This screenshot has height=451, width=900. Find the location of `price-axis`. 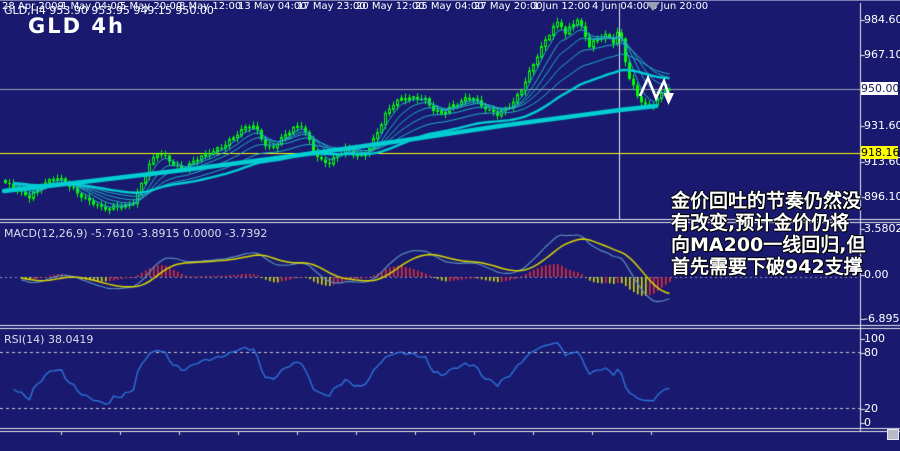

price-axis is located at coordinates (880, 216).